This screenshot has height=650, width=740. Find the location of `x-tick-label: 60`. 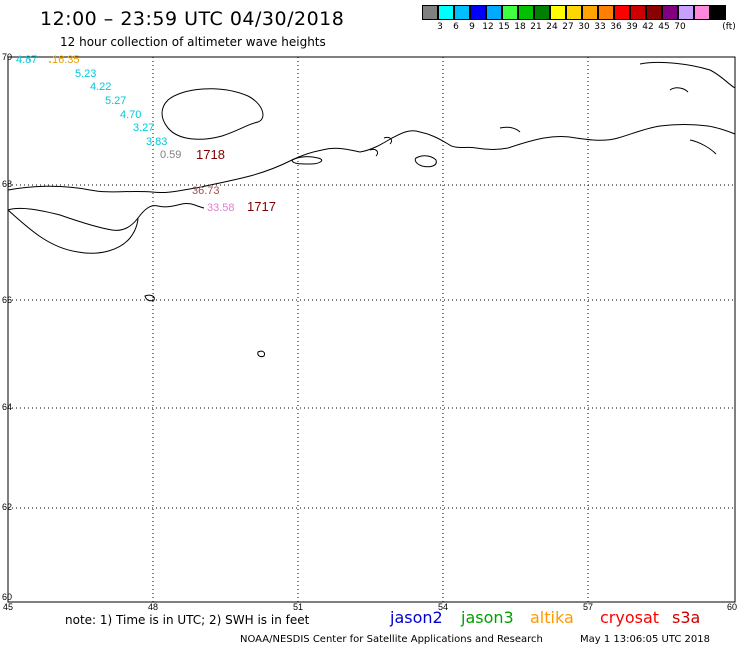

x-tick-label: 60 is located at coordinates (732, 607).